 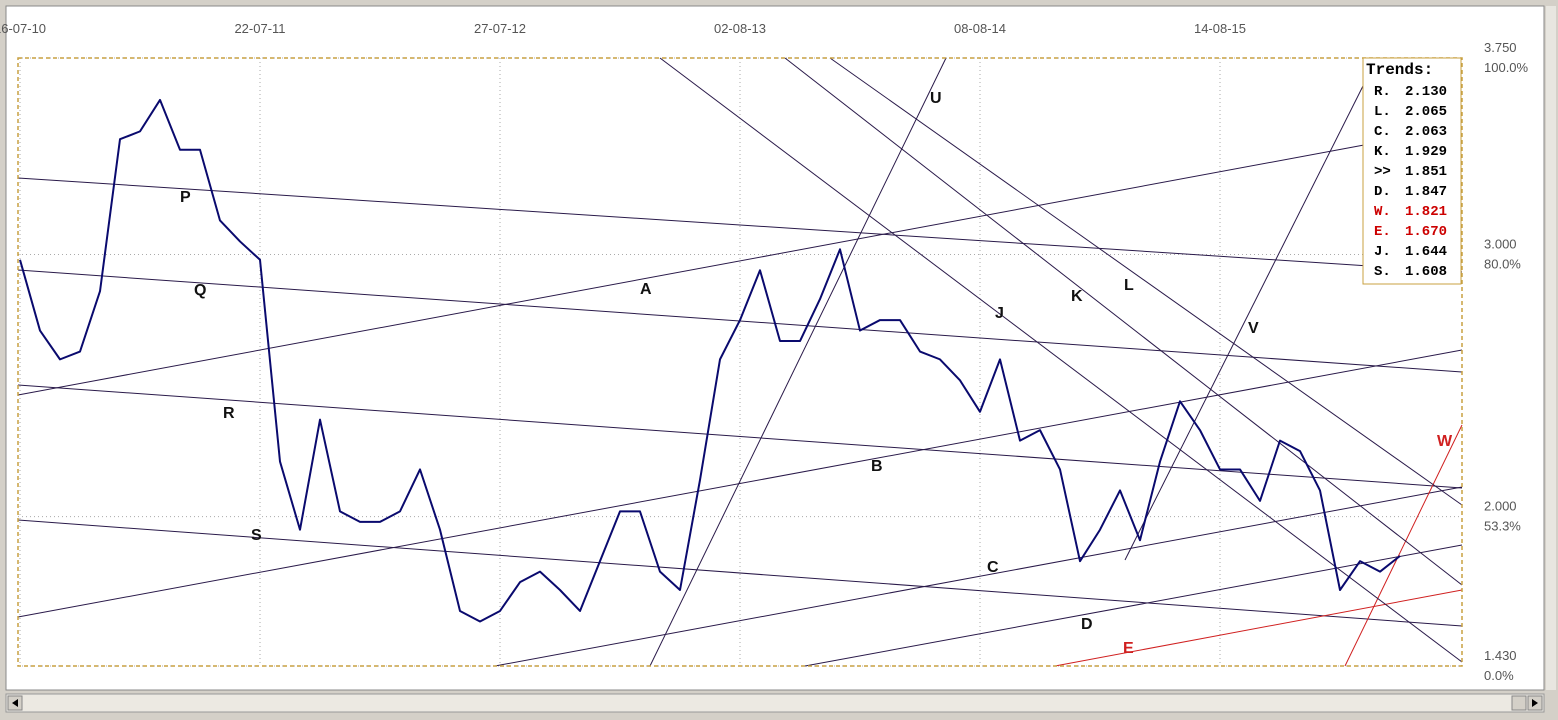 I want to click on x-tick-label: 08-08-14, so click(x=980, y=28).